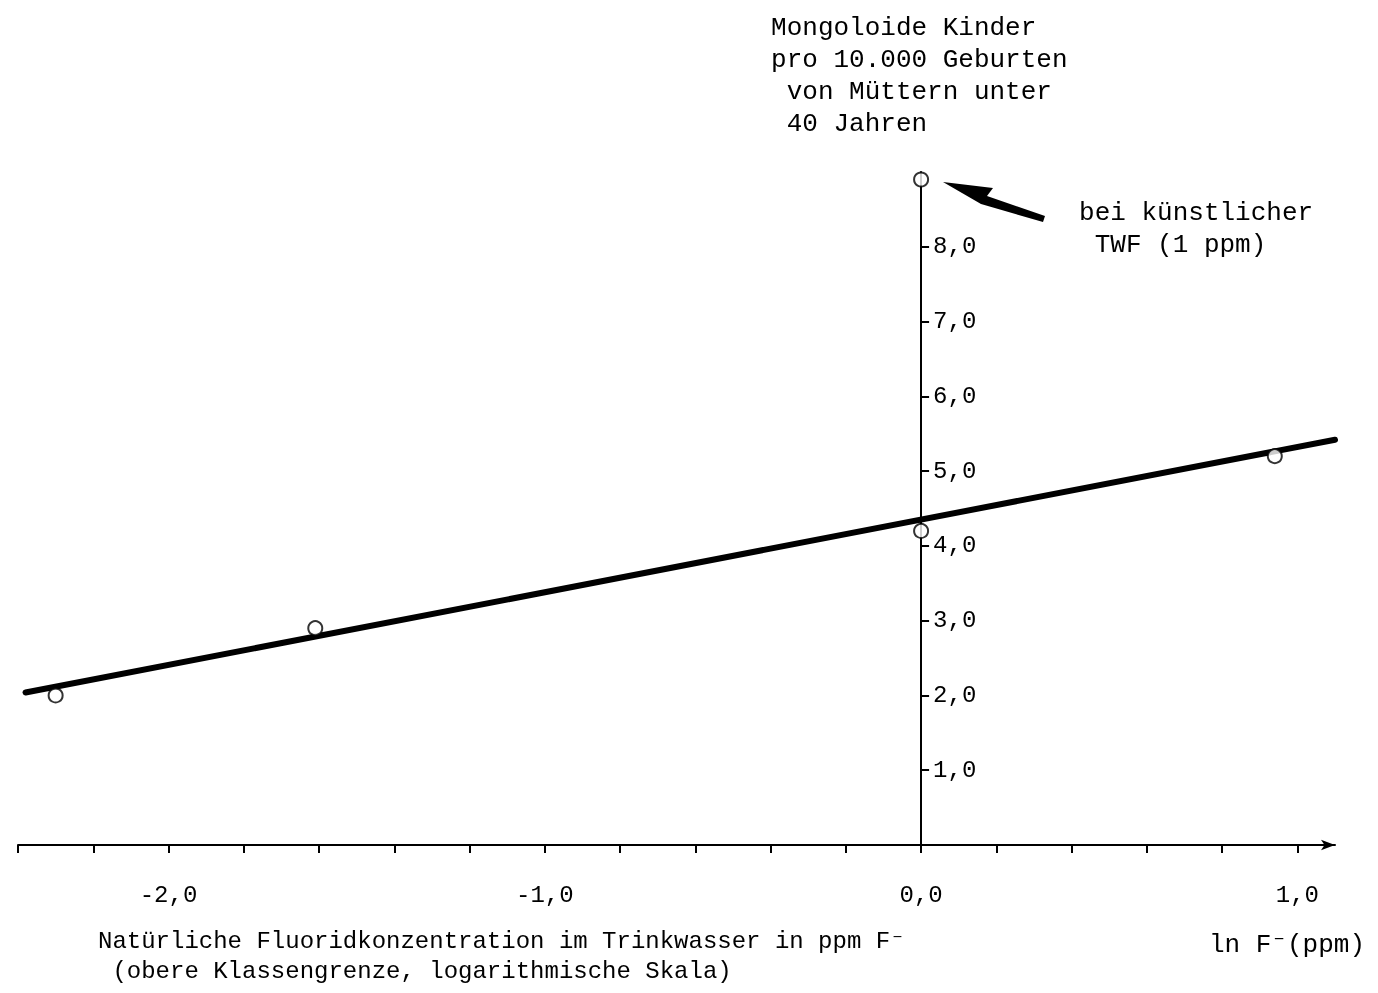 The image size is (1378, 993). What do you see at coordinates (1286, 945) in the screenshot?
I see `text: ln F⁻(ppm)` at bounding box center [1286, 945].